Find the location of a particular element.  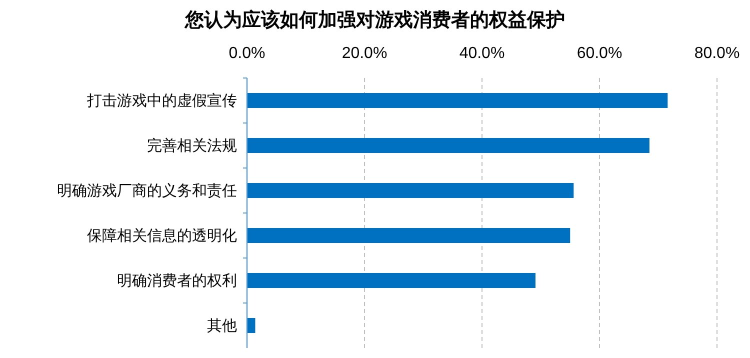

y-tick-label: 完善相关法规 is located at coordinates (192, 146).